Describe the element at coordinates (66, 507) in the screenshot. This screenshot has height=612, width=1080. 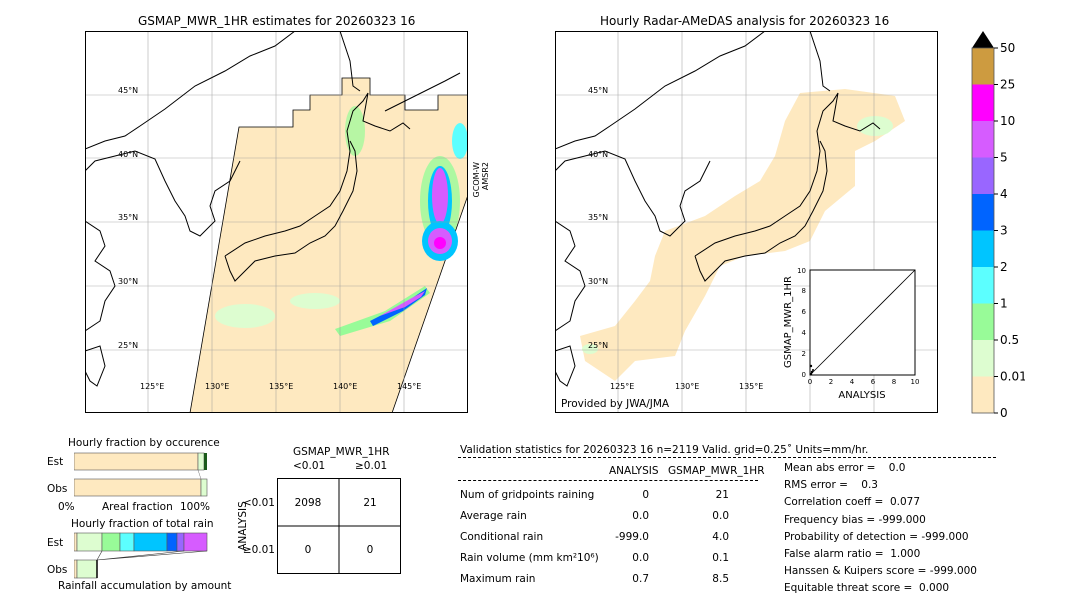
I see `axis-0pct: 0%` at that location.